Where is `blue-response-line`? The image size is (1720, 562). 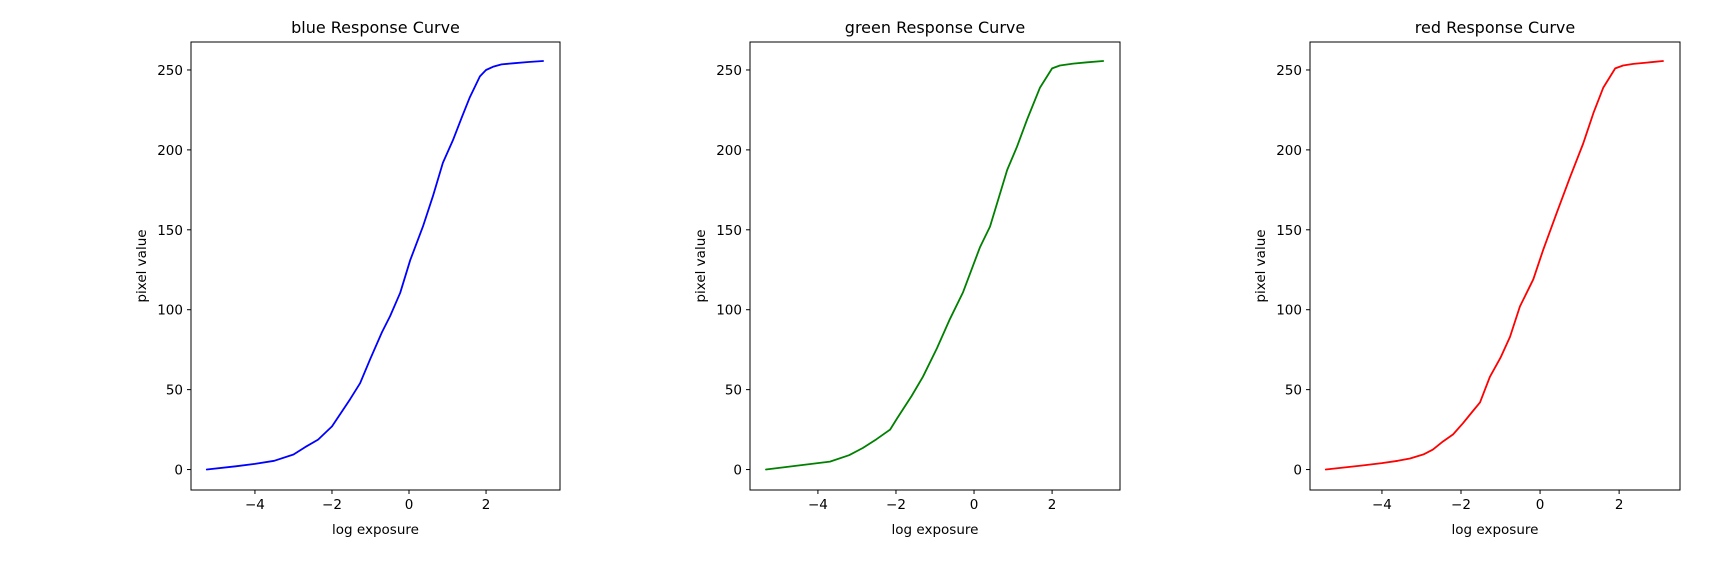 blue-response-line is located at coordinates (374, 265).